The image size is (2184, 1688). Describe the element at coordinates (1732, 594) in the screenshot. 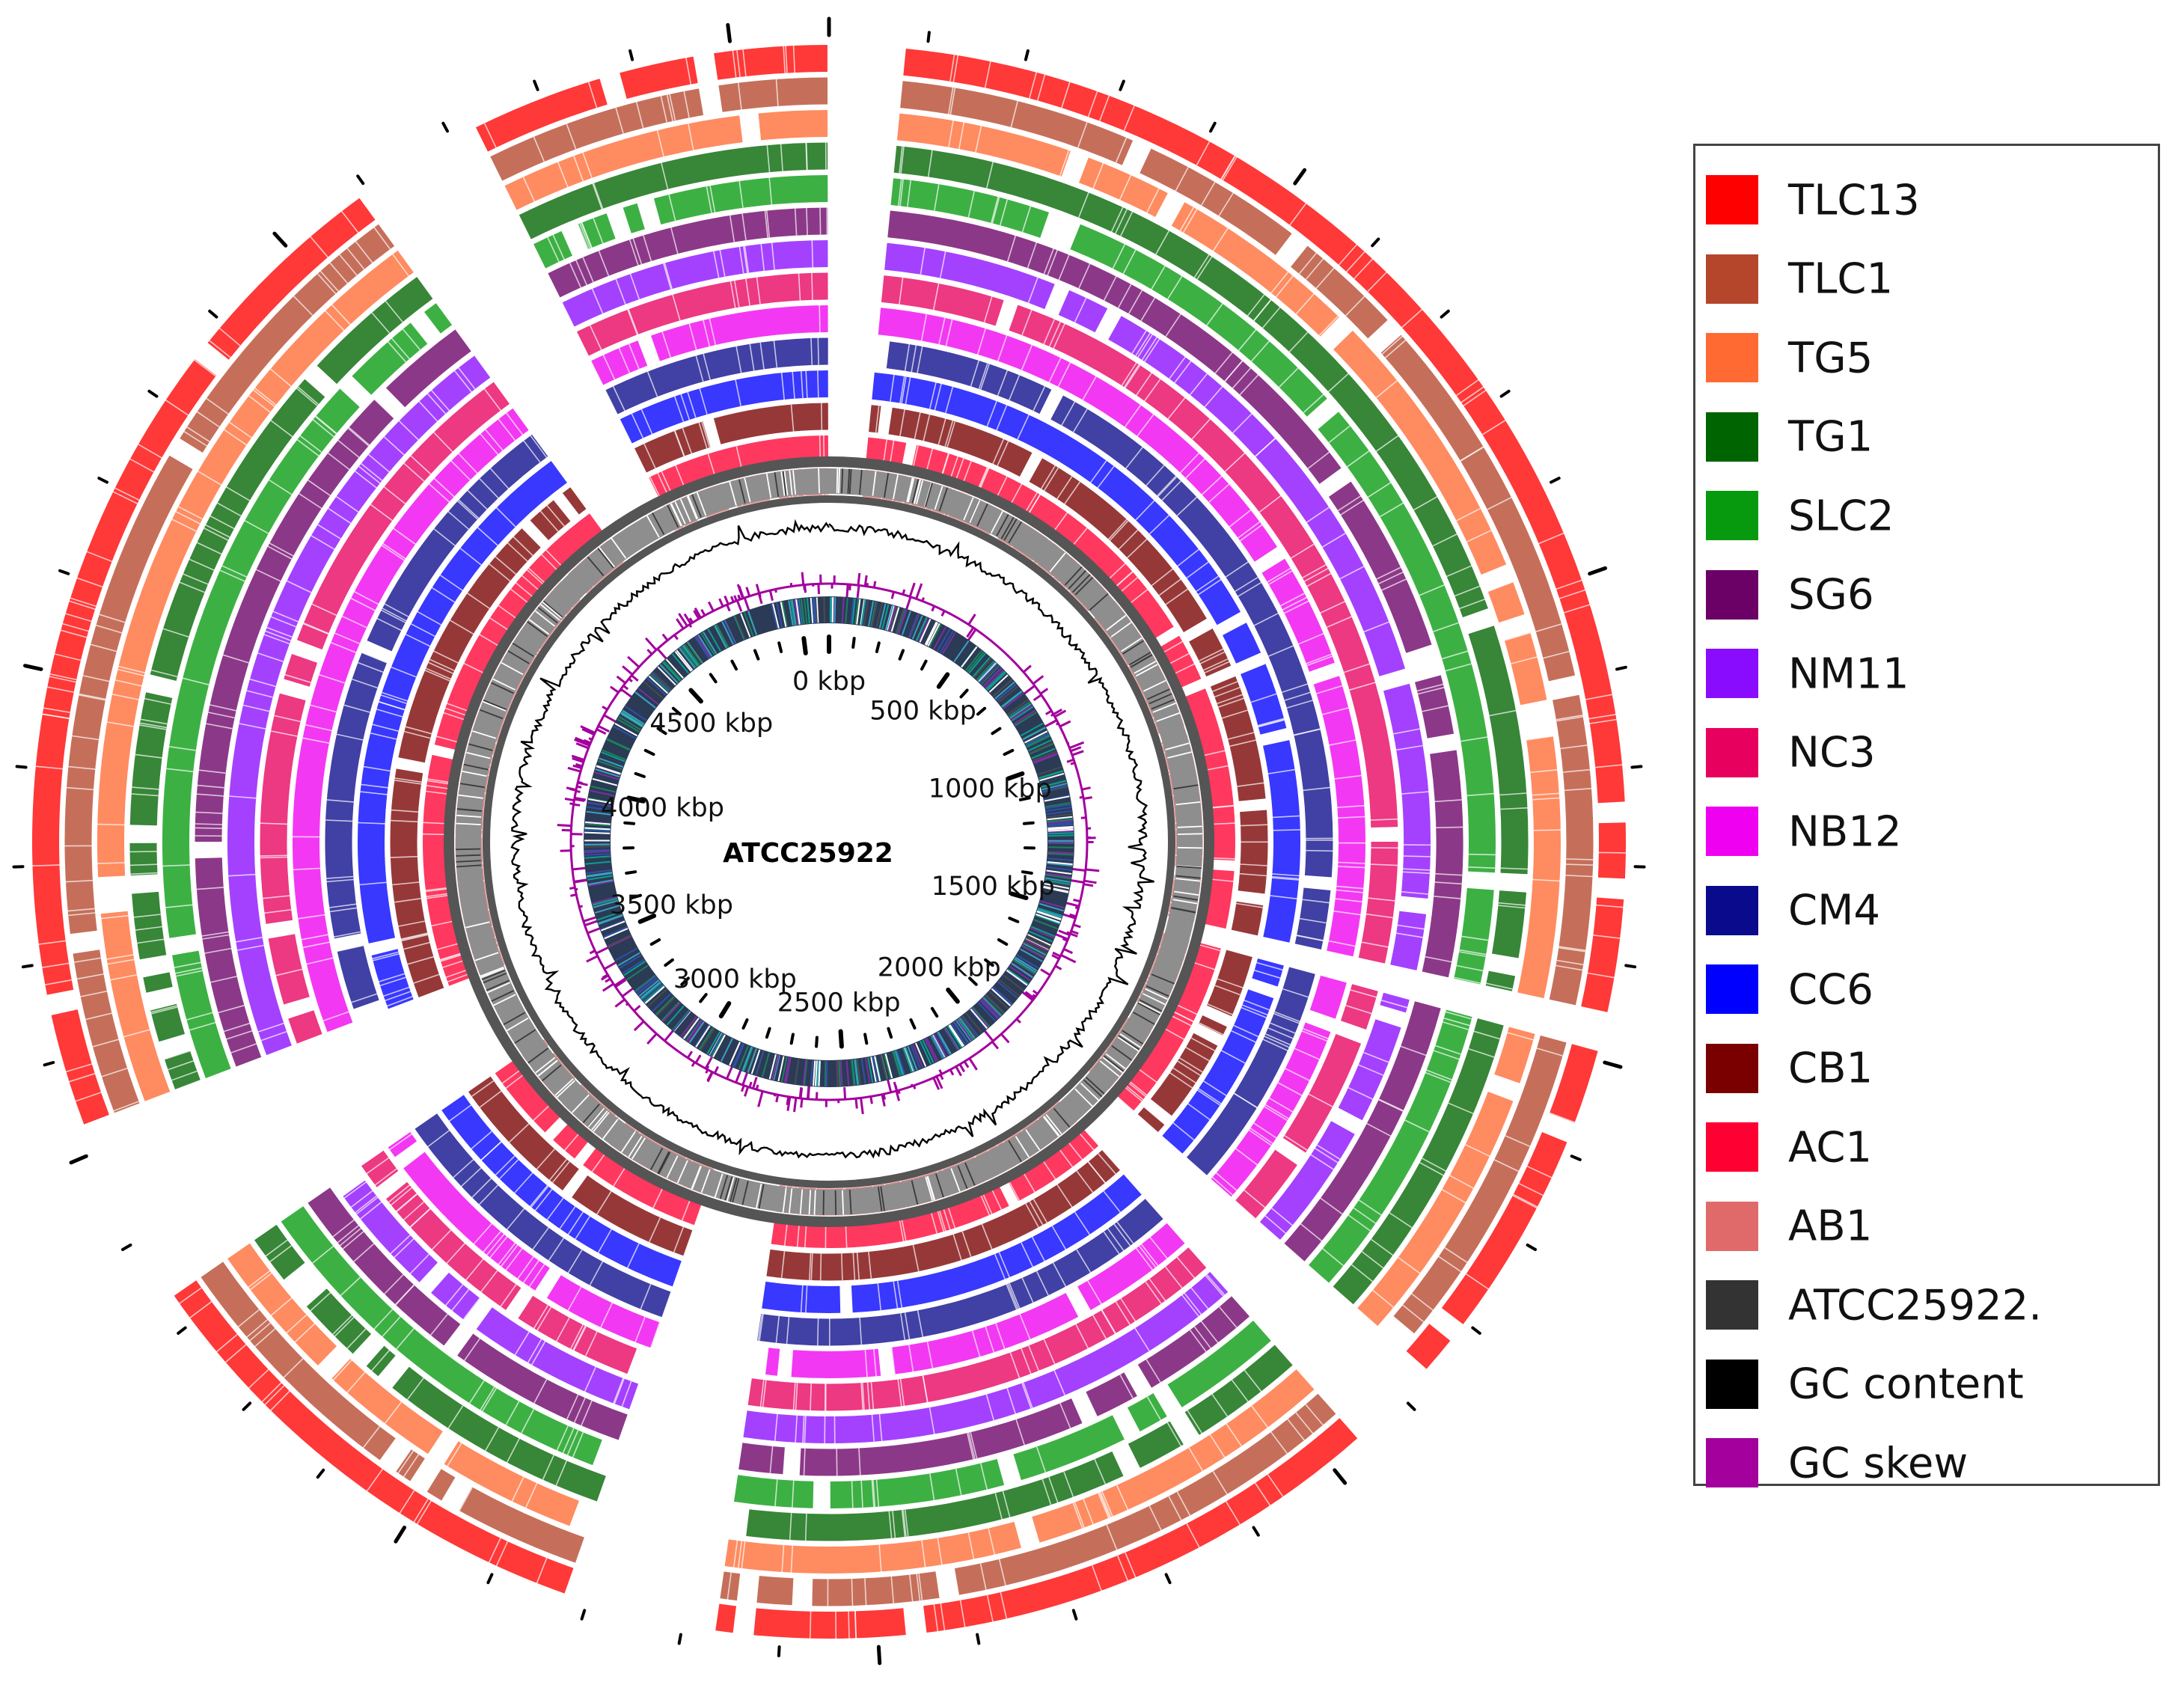

I see `legend-swatch` at that location.